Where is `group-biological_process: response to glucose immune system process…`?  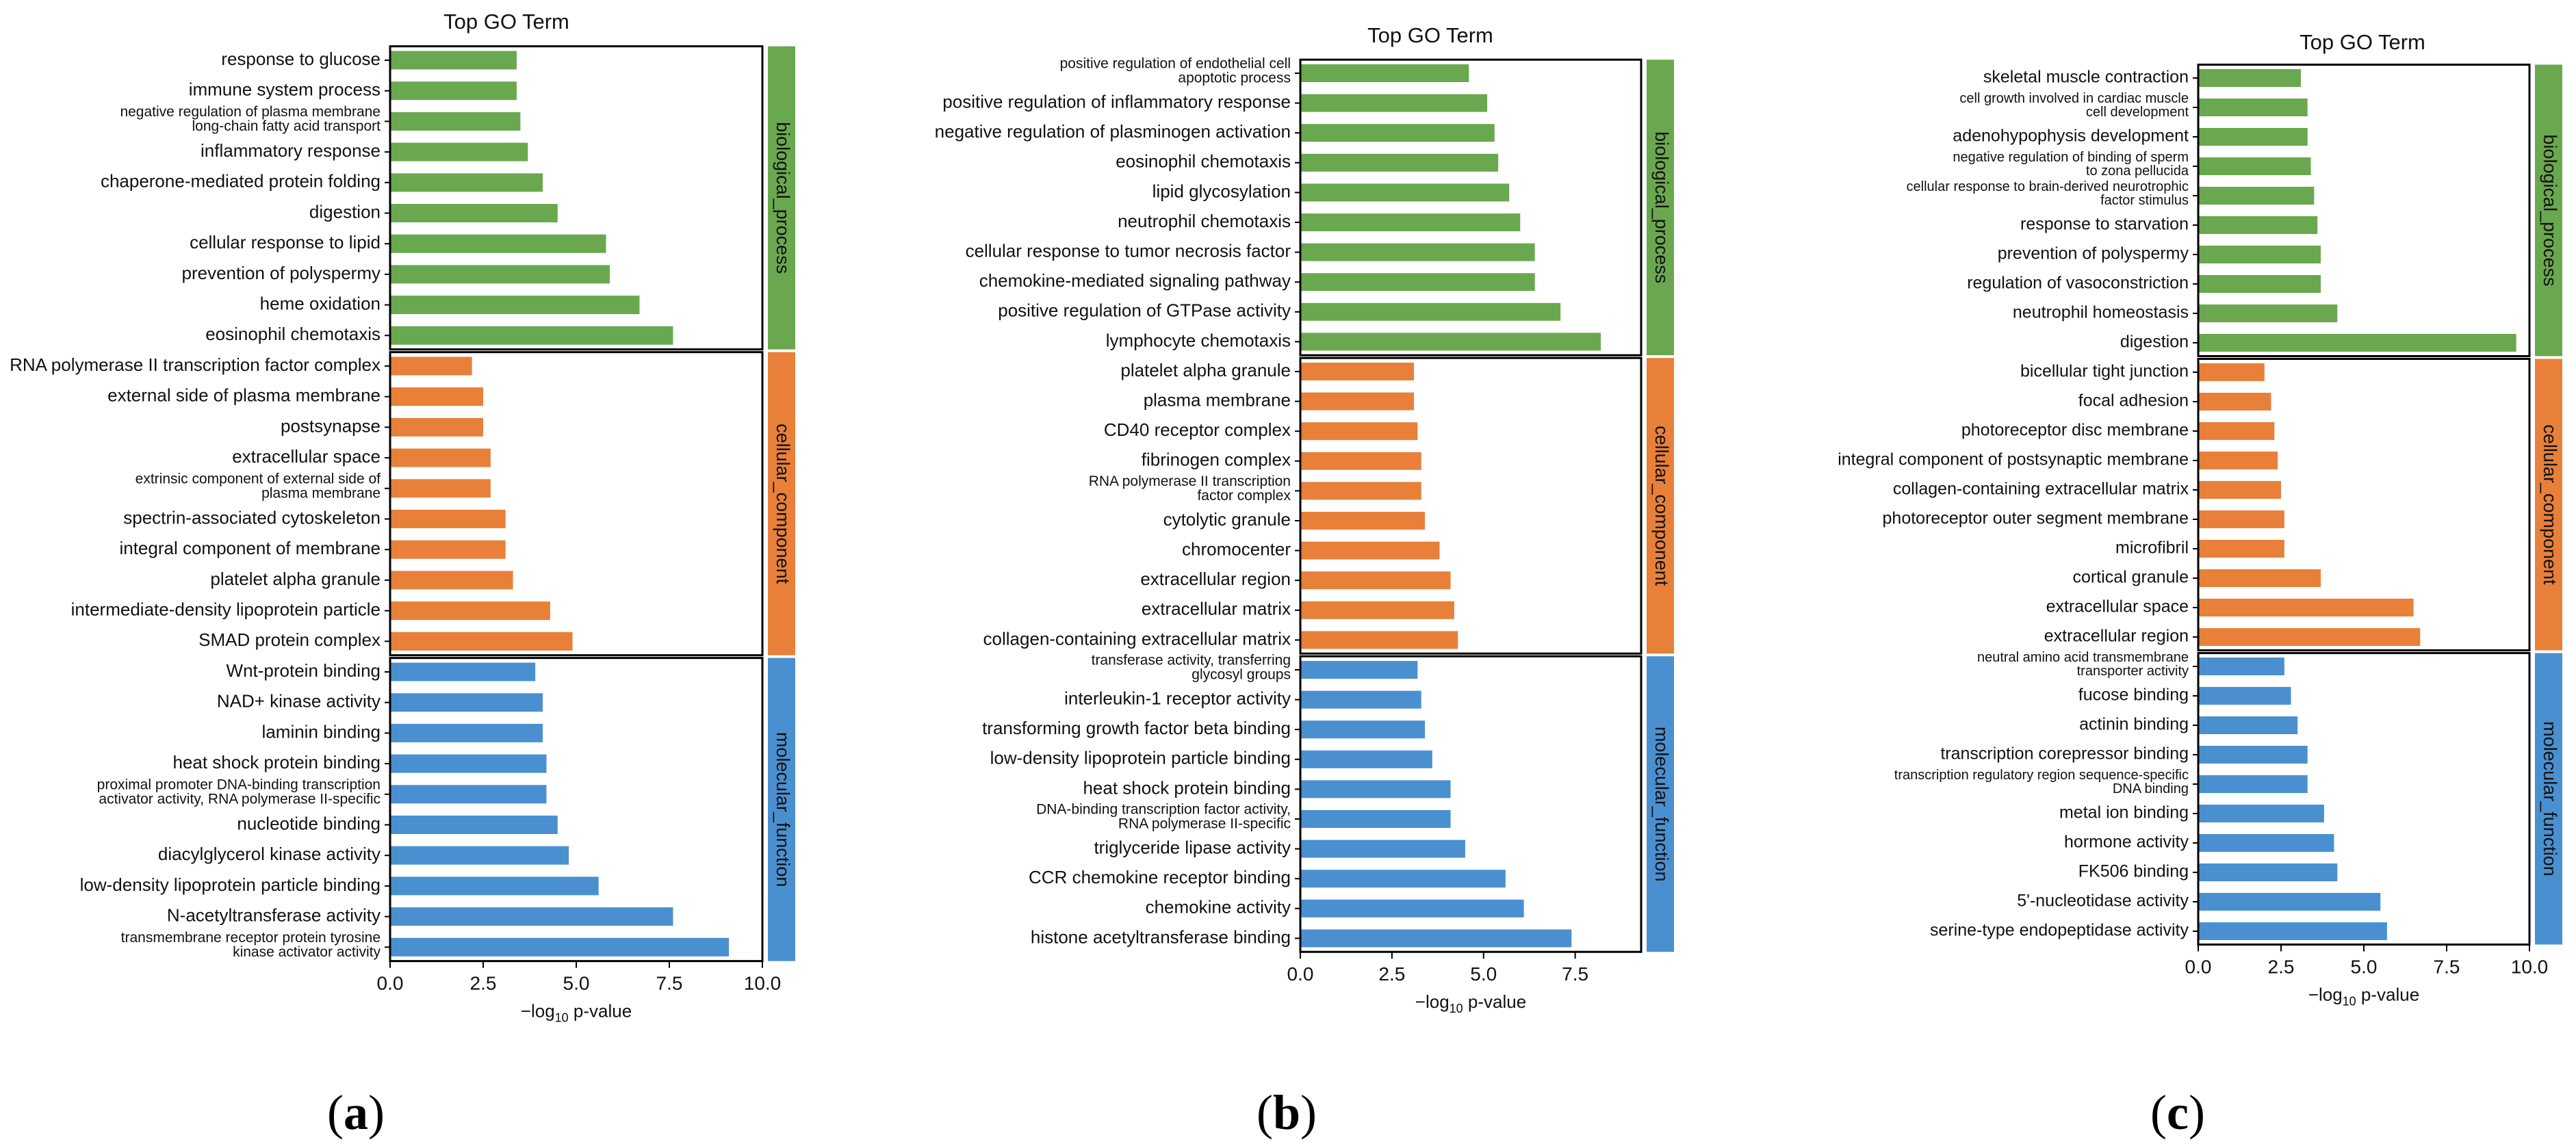 group-biological_process: response to glucose immune system process… is located at coordinates (448, 198).